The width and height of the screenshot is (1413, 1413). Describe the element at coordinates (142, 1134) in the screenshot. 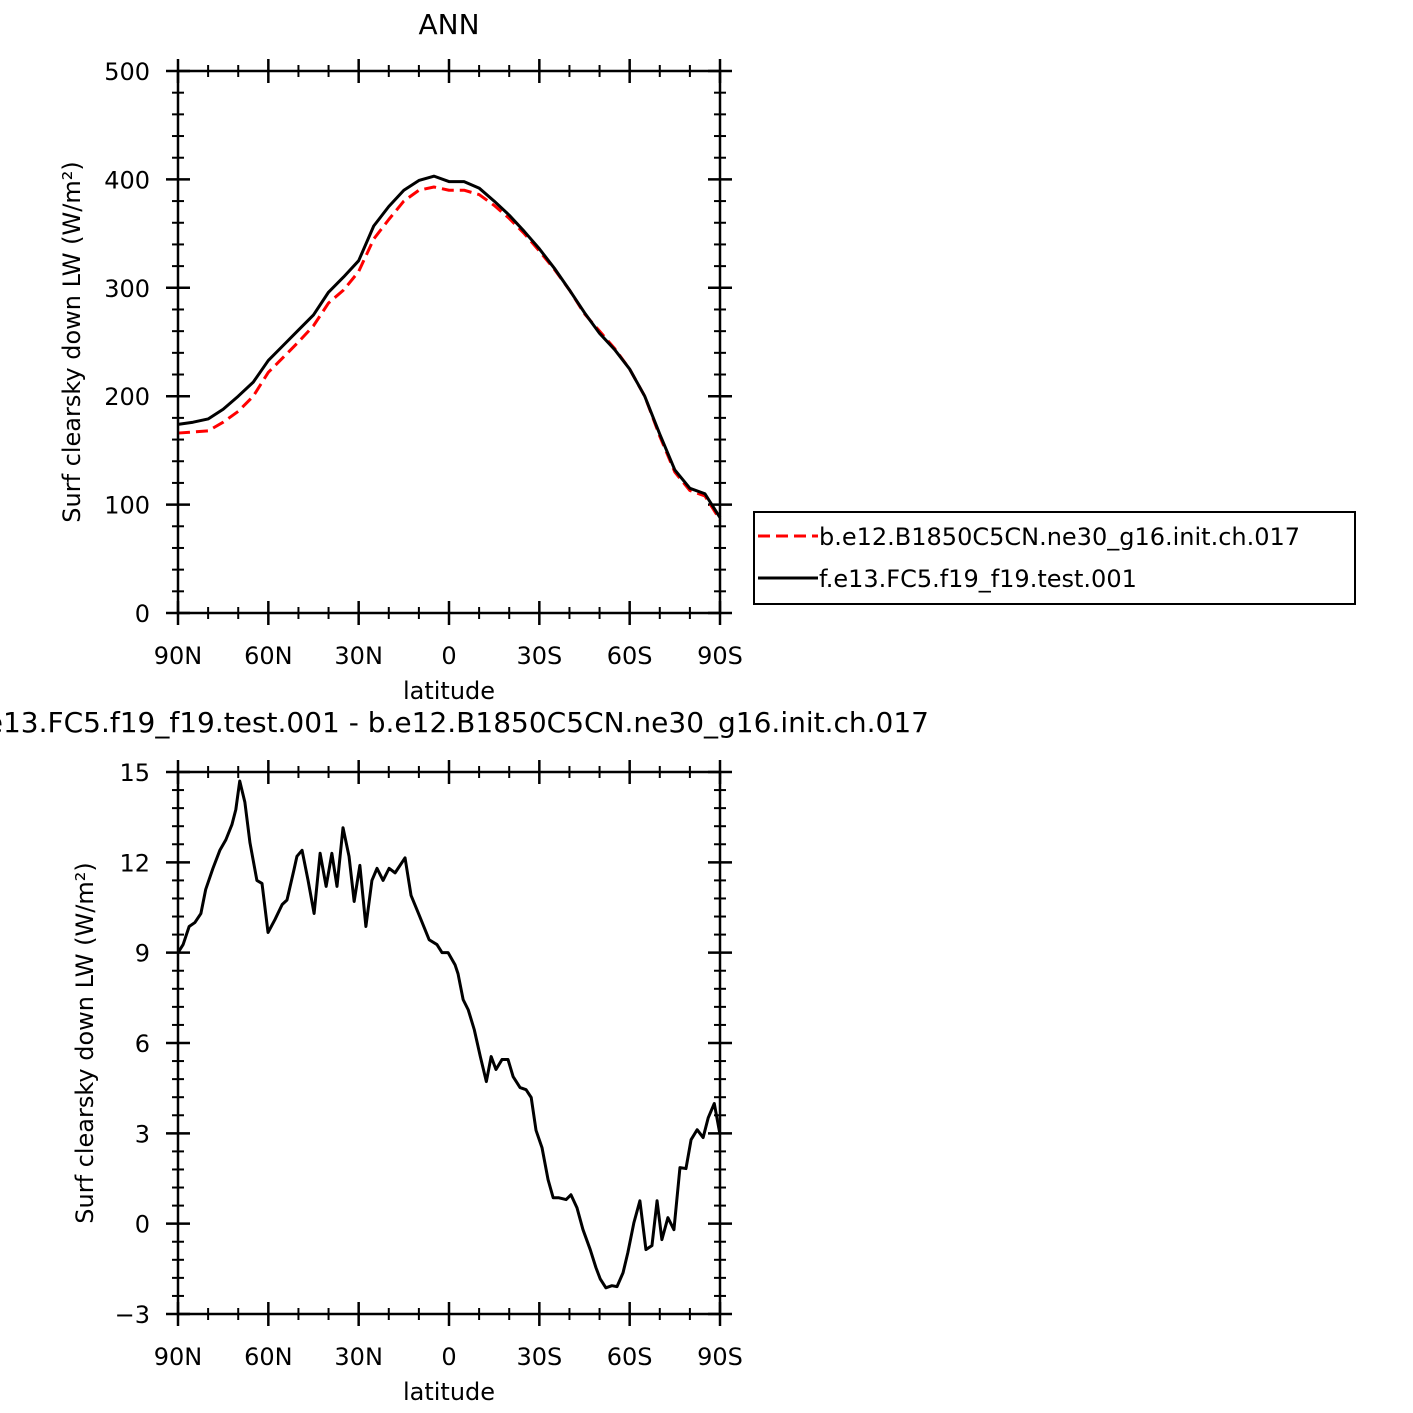

I see `y-tick-label: 3` at that location.